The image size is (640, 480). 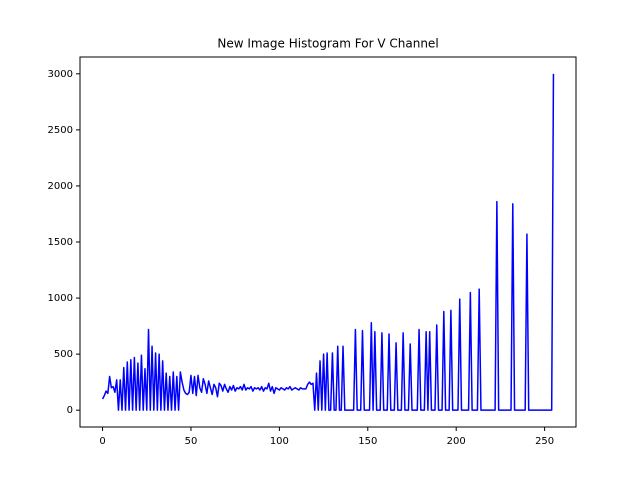 What do you see at coordinates (191, 441) in the screenshot?
I see `x-tick-label: 50` at bounding box center [191, 441].